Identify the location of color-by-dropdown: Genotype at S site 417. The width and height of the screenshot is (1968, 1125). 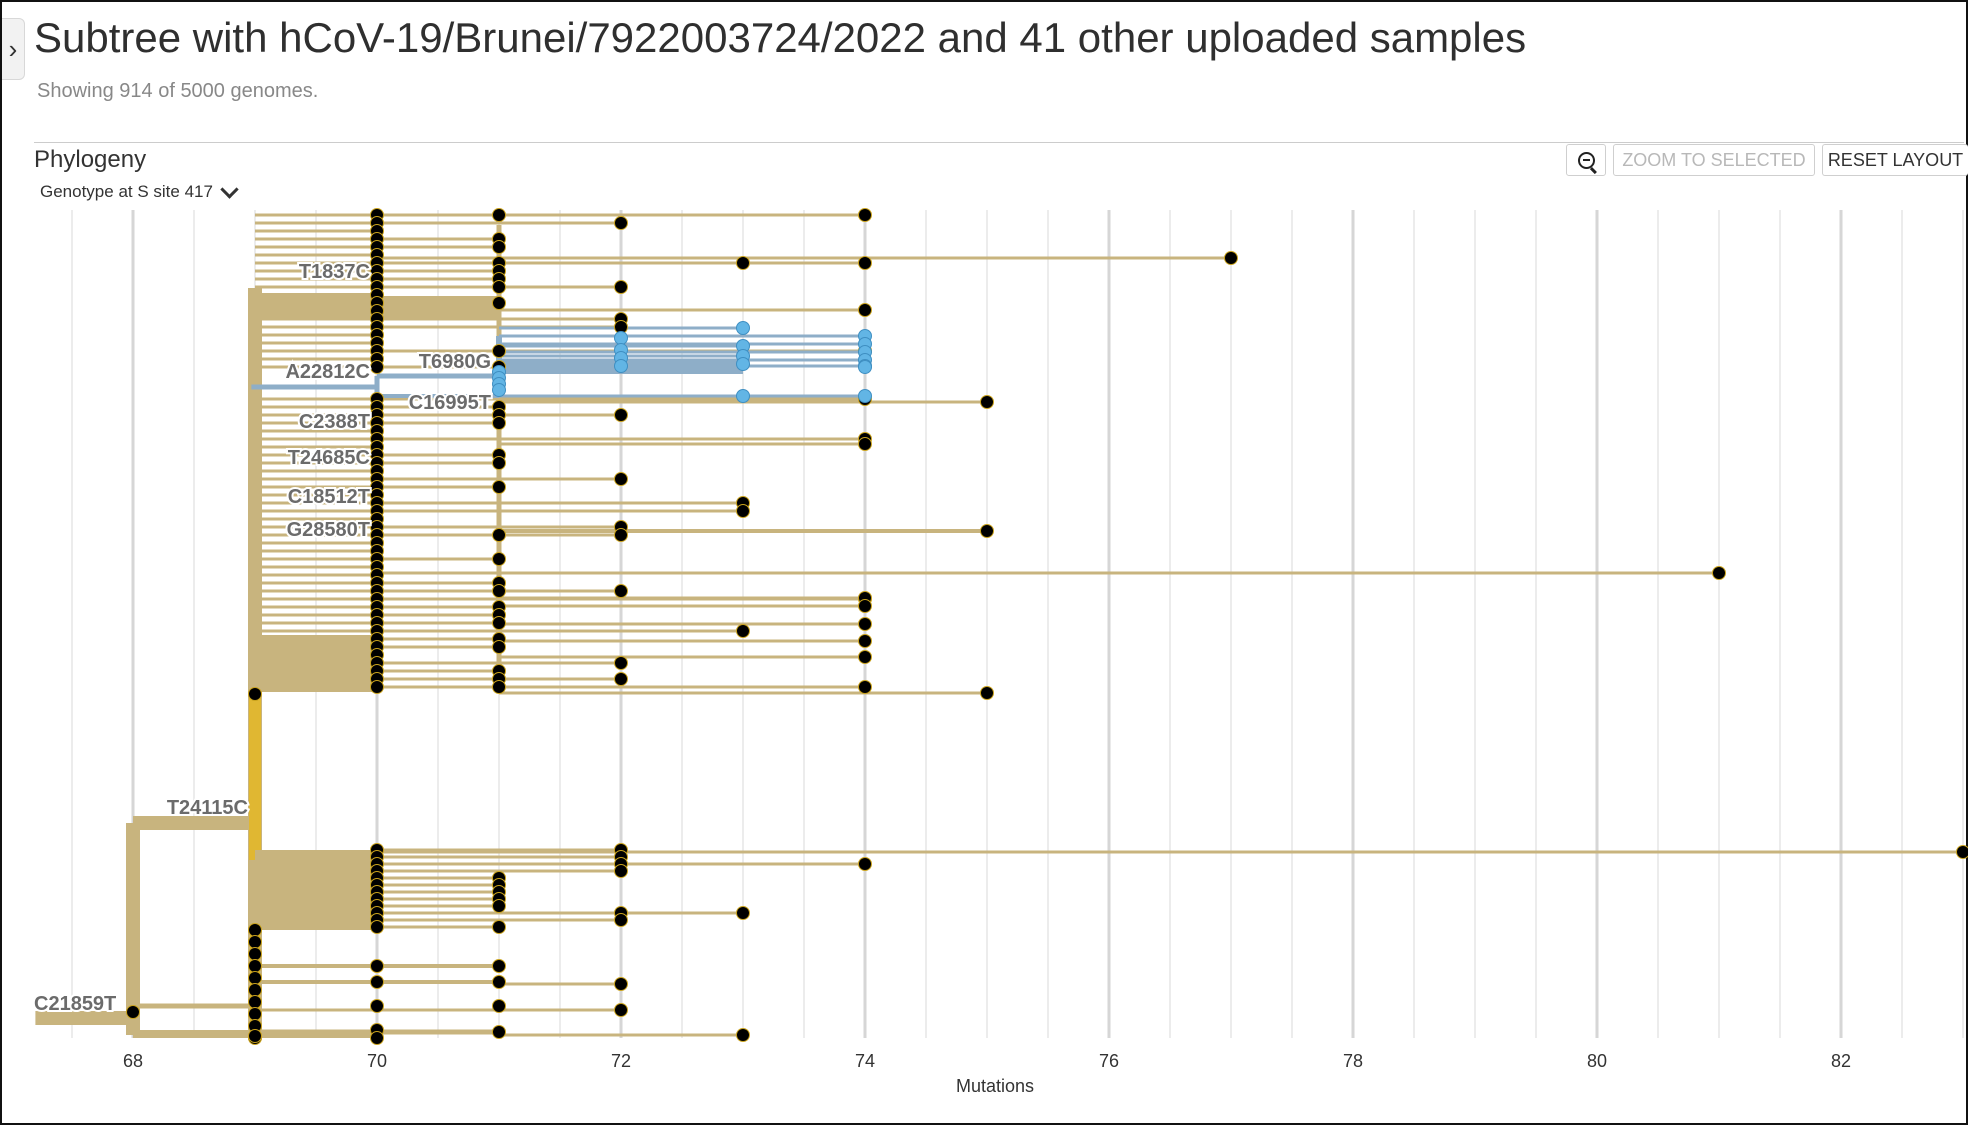
(139, 190).